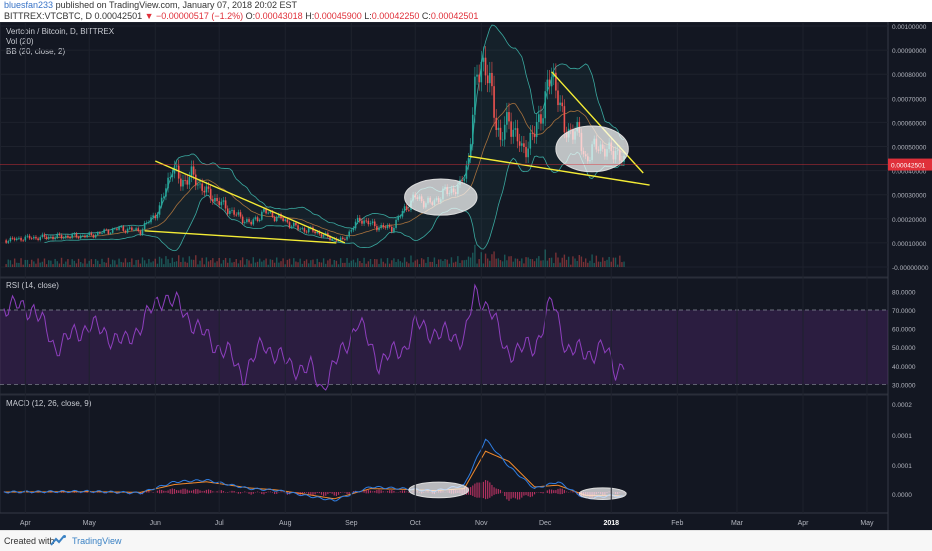  What do you see at coordinates (804, 523) in the screenshot?
I see `time-tick-label: Apr` at bounding box center [804, 523].